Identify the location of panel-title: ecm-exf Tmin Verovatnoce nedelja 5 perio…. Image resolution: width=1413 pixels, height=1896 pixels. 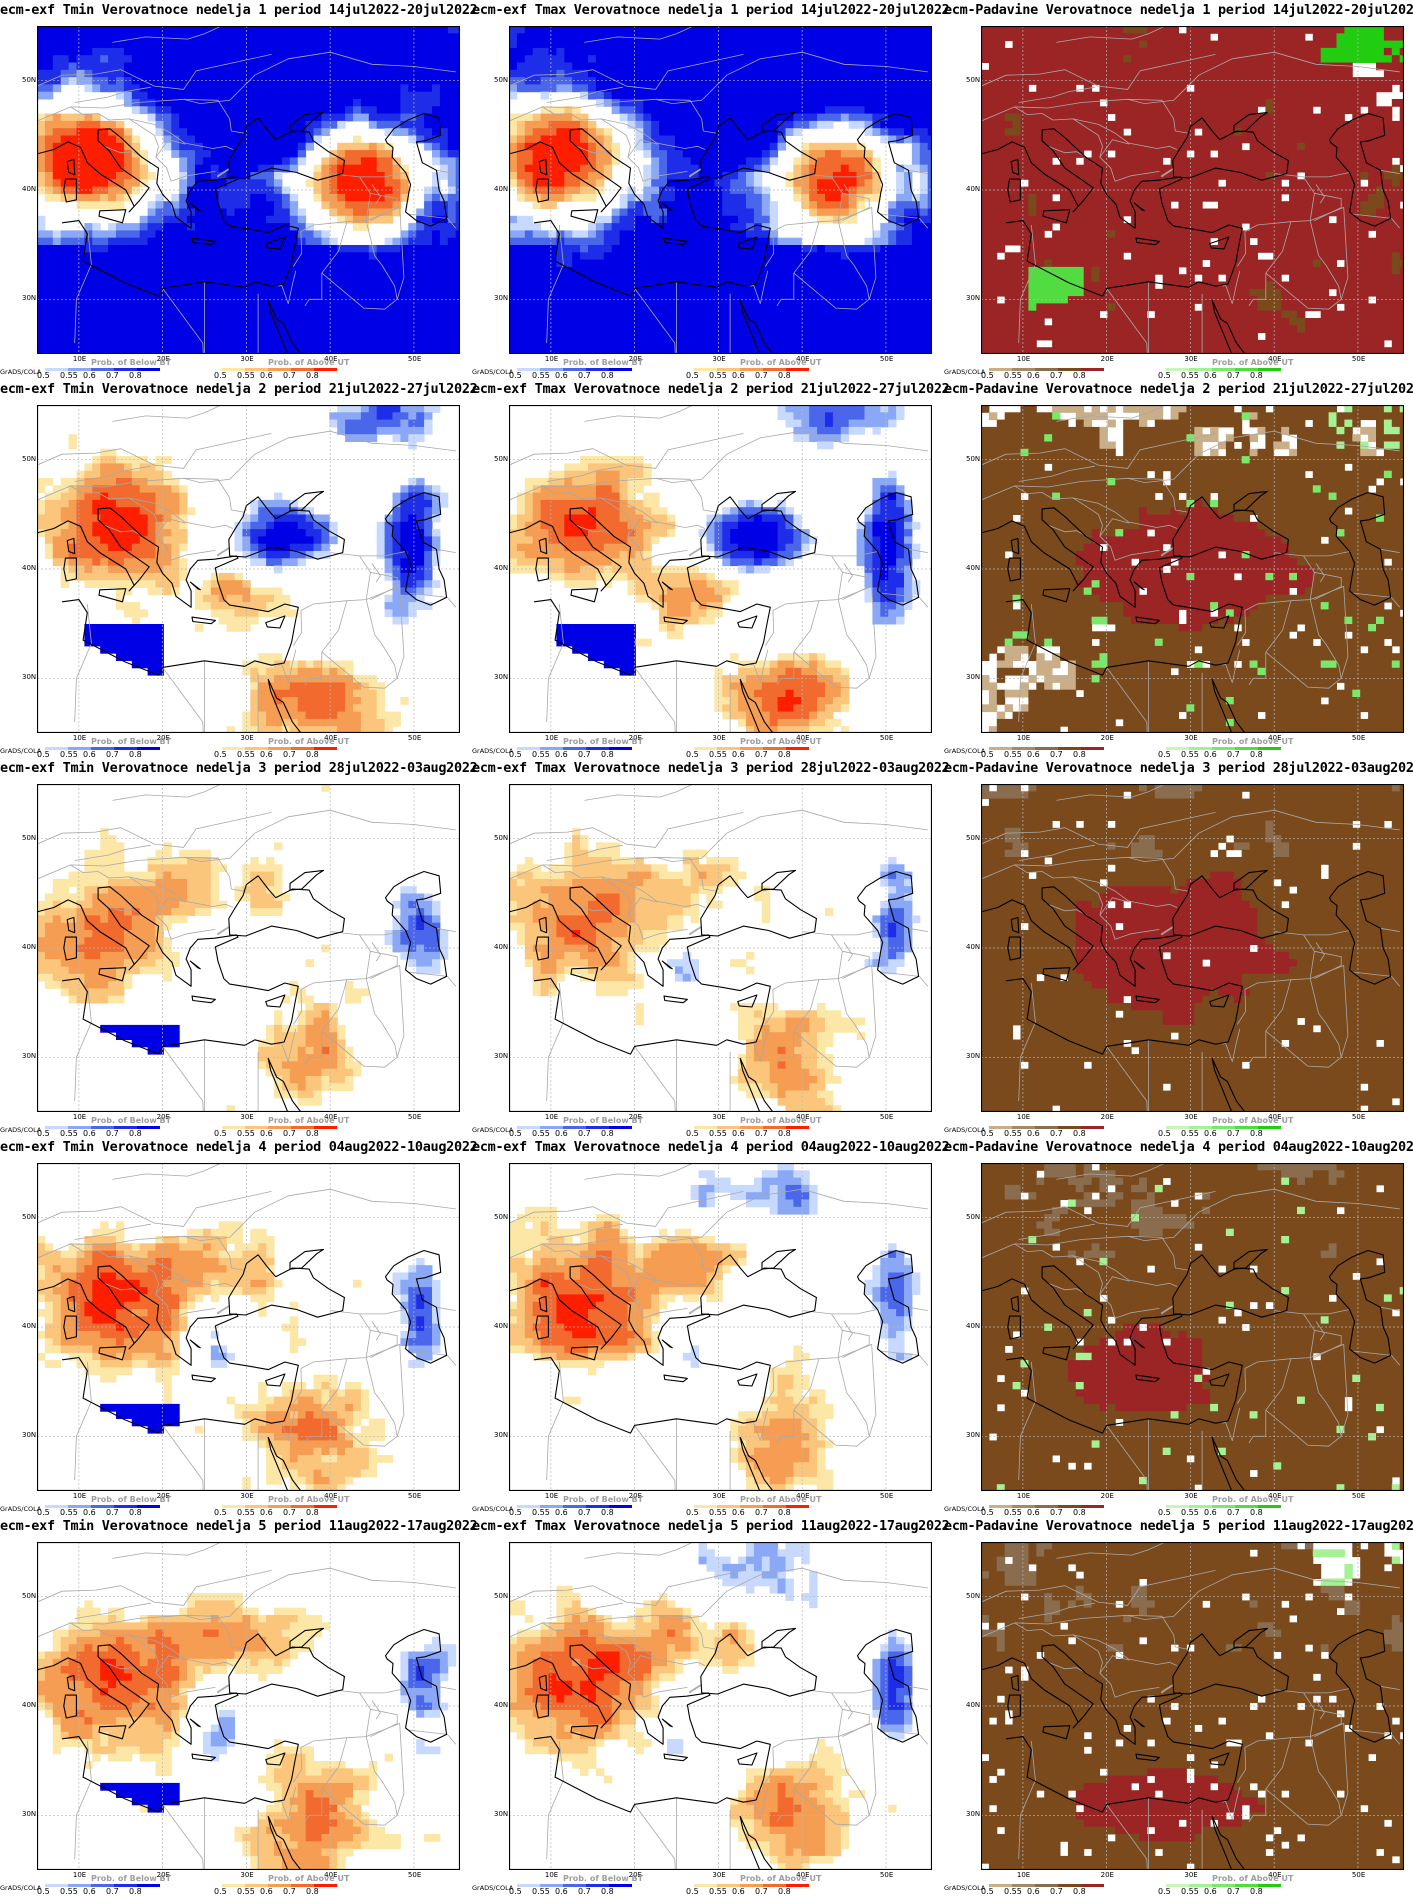
(235, 1526).